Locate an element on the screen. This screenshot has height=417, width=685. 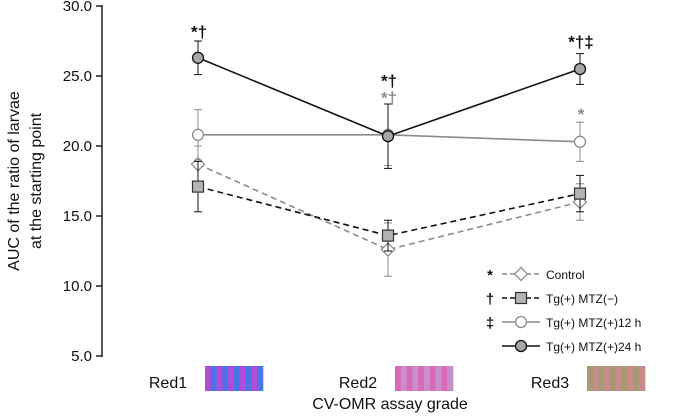
legend-symbol: † is located at coordinates (490, 299).